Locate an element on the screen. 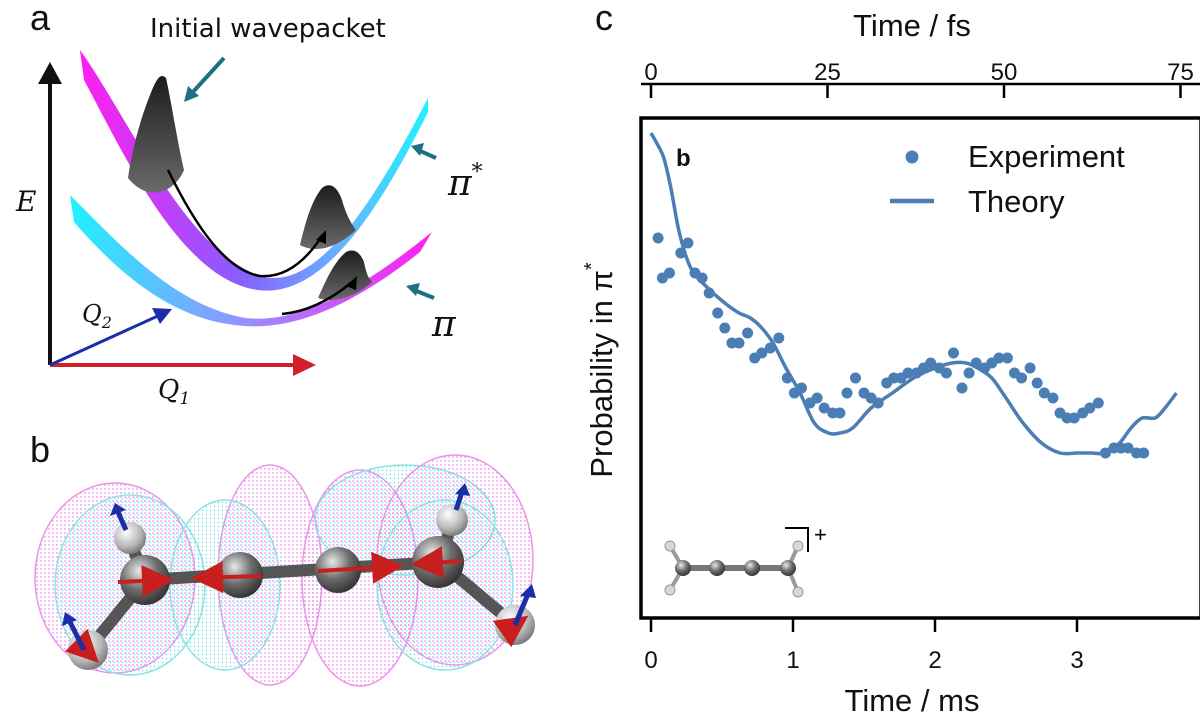 The height and width of the screenshot is (723, 1200). y-axis-title: Probability in π* is located at coordinates (600, 369).